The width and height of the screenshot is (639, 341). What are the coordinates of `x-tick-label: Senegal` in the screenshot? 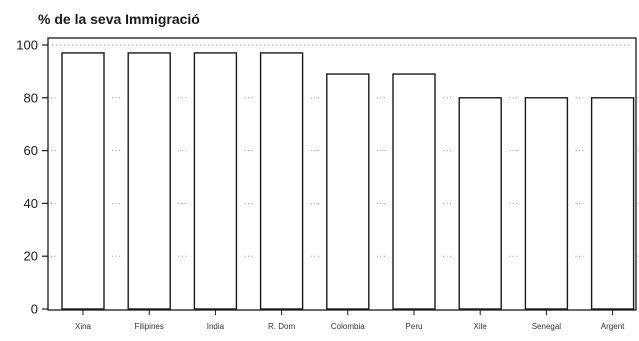 It's located at (547, 326).